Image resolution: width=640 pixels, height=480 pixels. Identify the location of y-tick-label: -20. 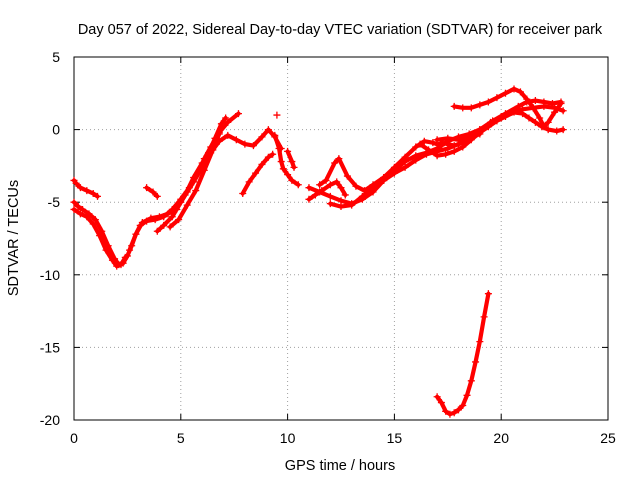
(50, 420).